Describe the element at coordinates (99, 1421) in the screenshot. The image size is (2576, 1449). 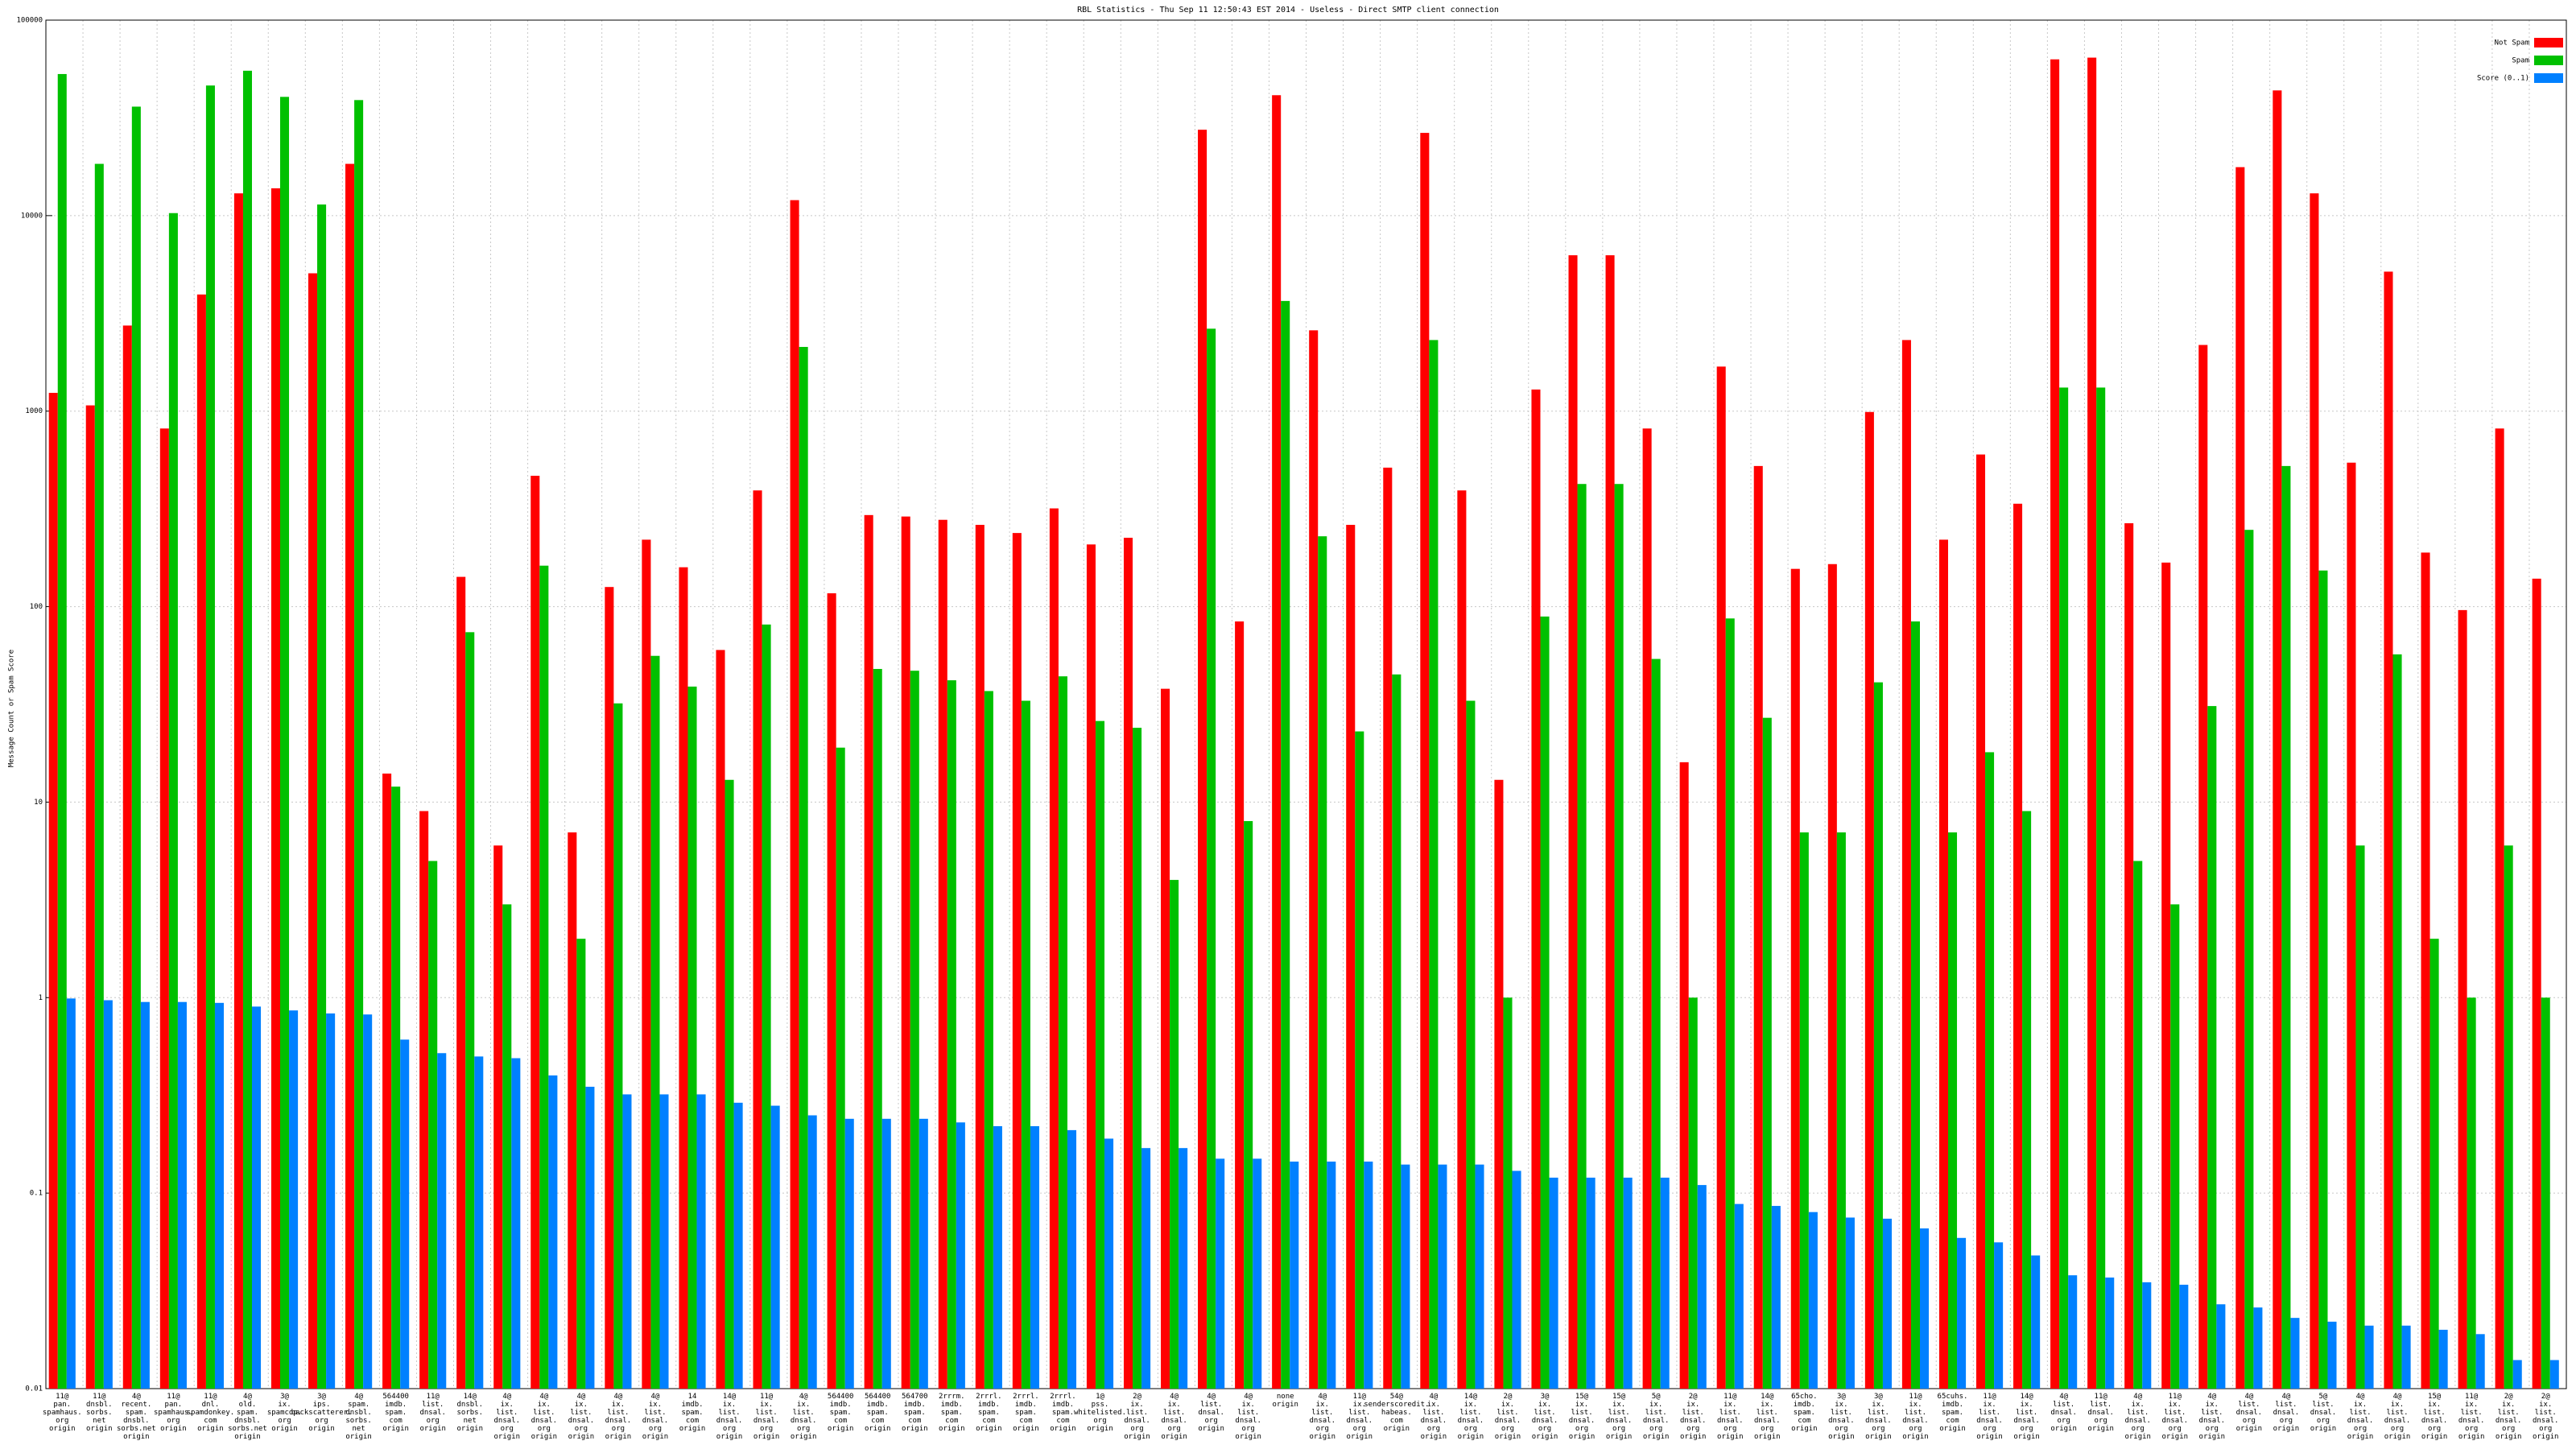
I see `x-tick-label-line: net` at that location.